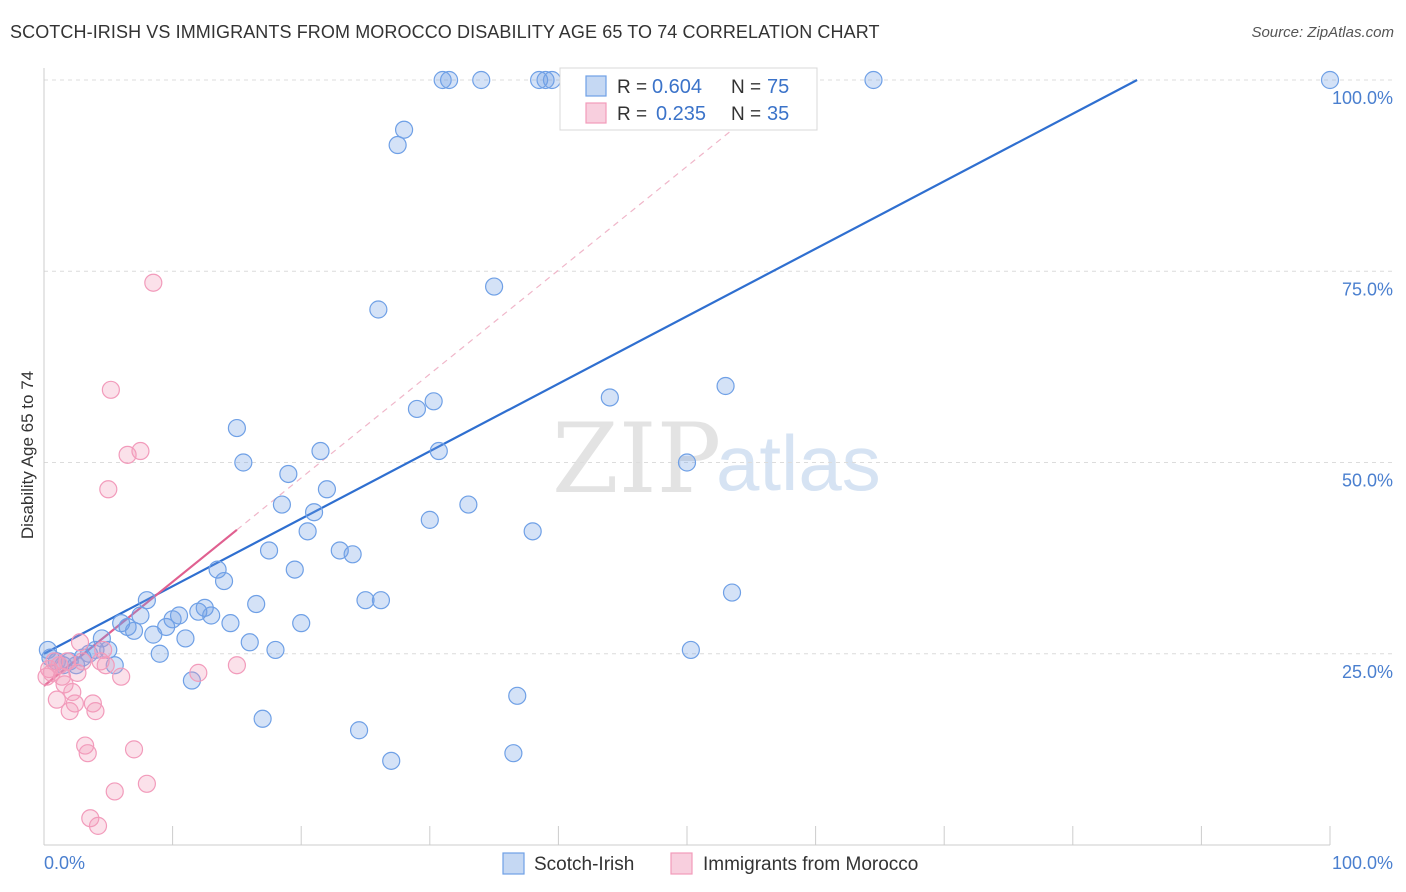  Describe the element at coordinates (636, 459) in the screenshot. I see `watermark-zip: ZIP` at that location.